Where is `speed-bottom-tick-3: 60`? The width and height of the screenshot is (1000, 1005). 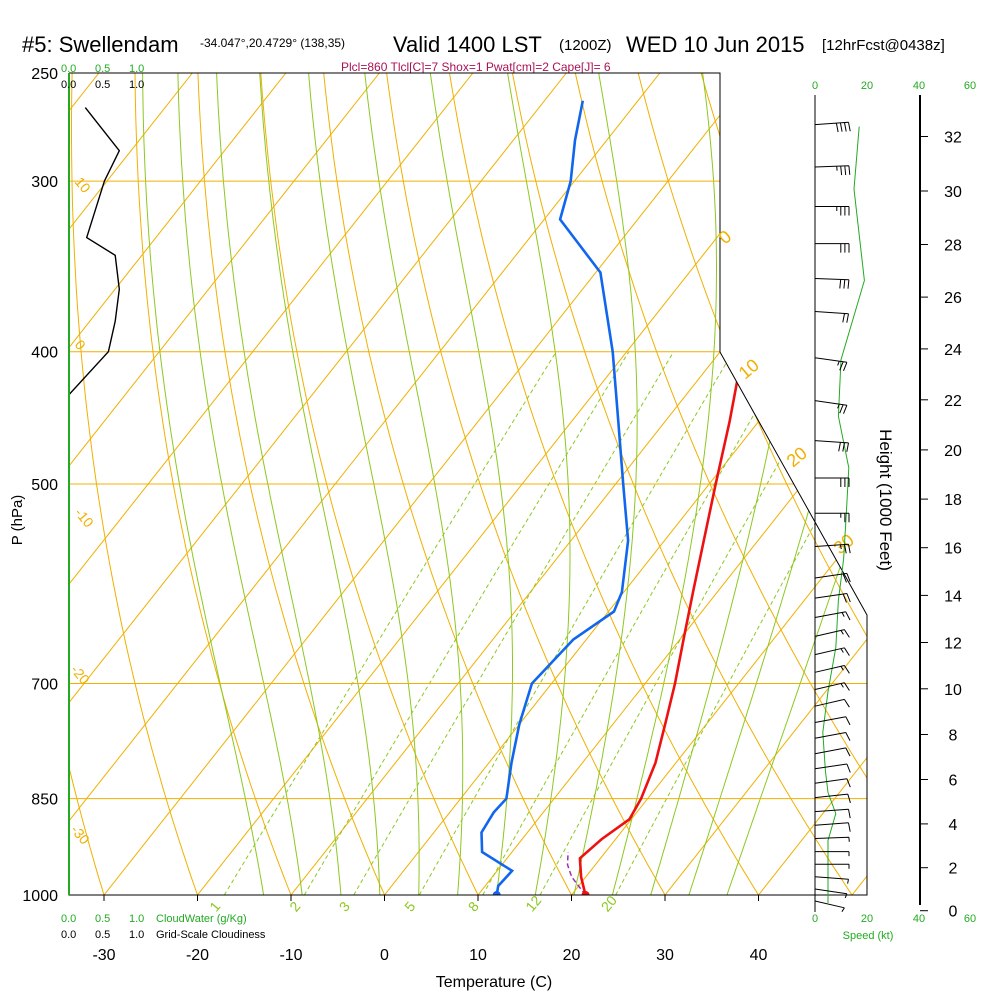 speed-bottom-tick-3: 60 is located at coordinates (970, 919).